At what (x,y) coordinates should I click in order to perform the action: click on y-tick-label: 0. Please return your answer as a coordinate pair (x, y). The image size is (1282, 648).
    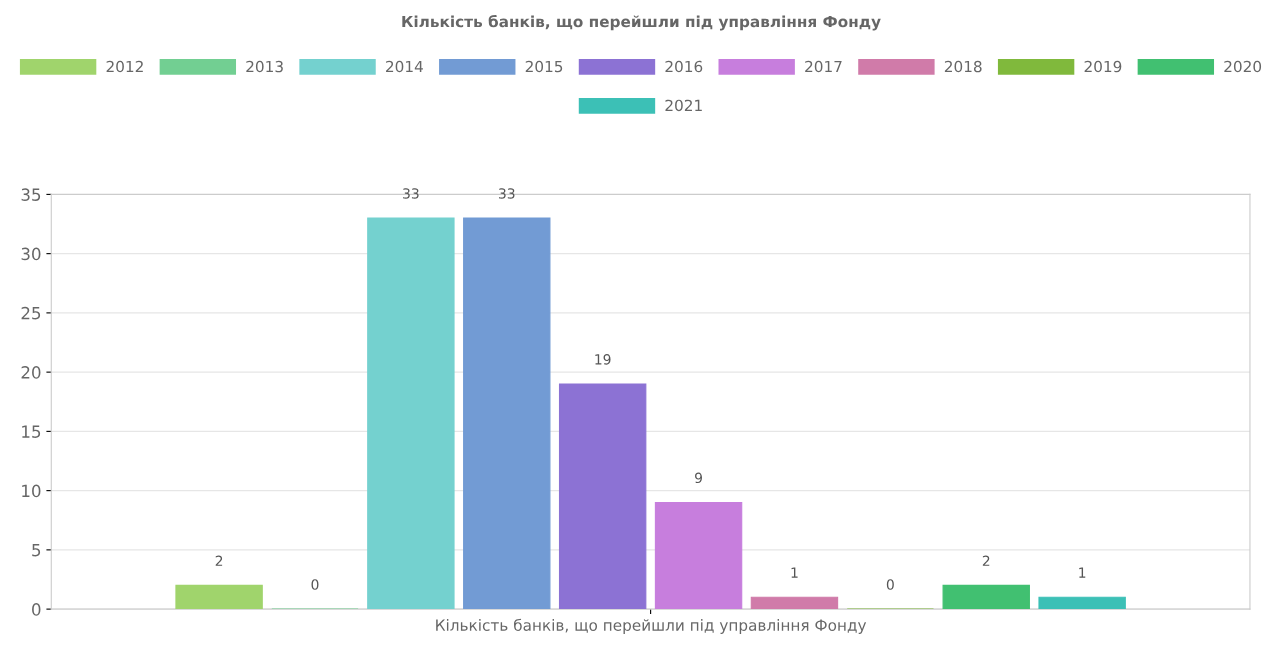
    Looking at the image, I should click on (36, 609).